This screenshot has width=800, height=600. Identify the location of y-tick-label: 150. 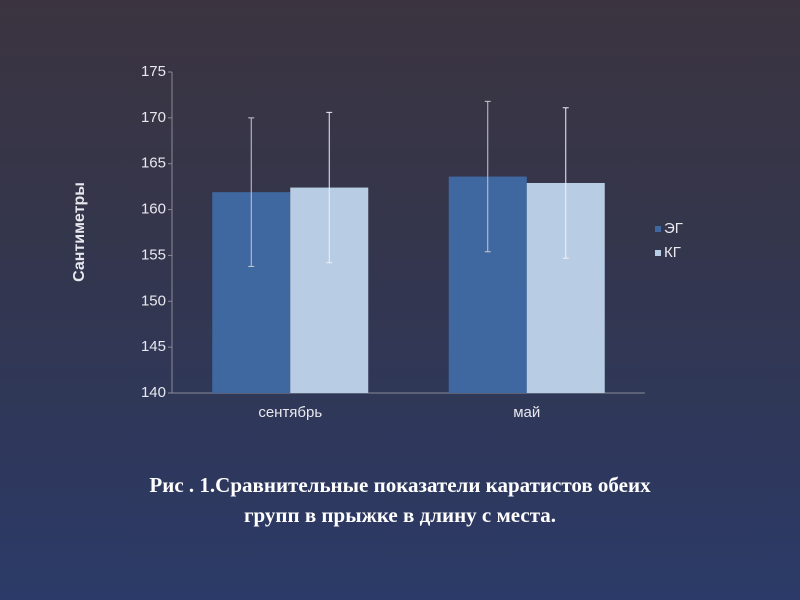
(153, 300).